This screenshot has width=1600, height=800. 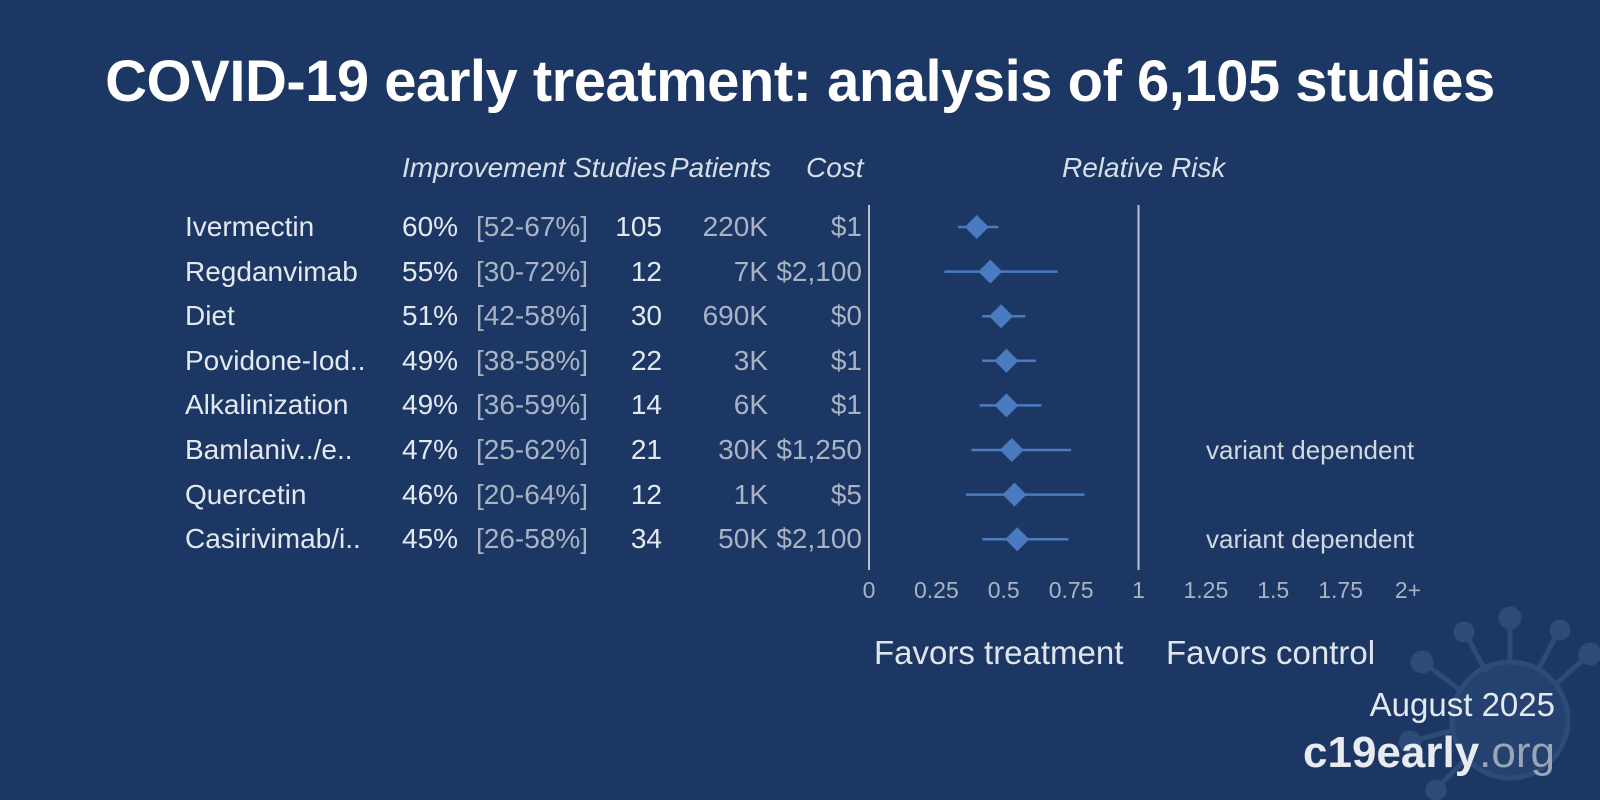 What do you see at coordinates (271, 271) in the screenshot?
I see `treatment-name: Regdanvimab` at bounding box center [271, 271].